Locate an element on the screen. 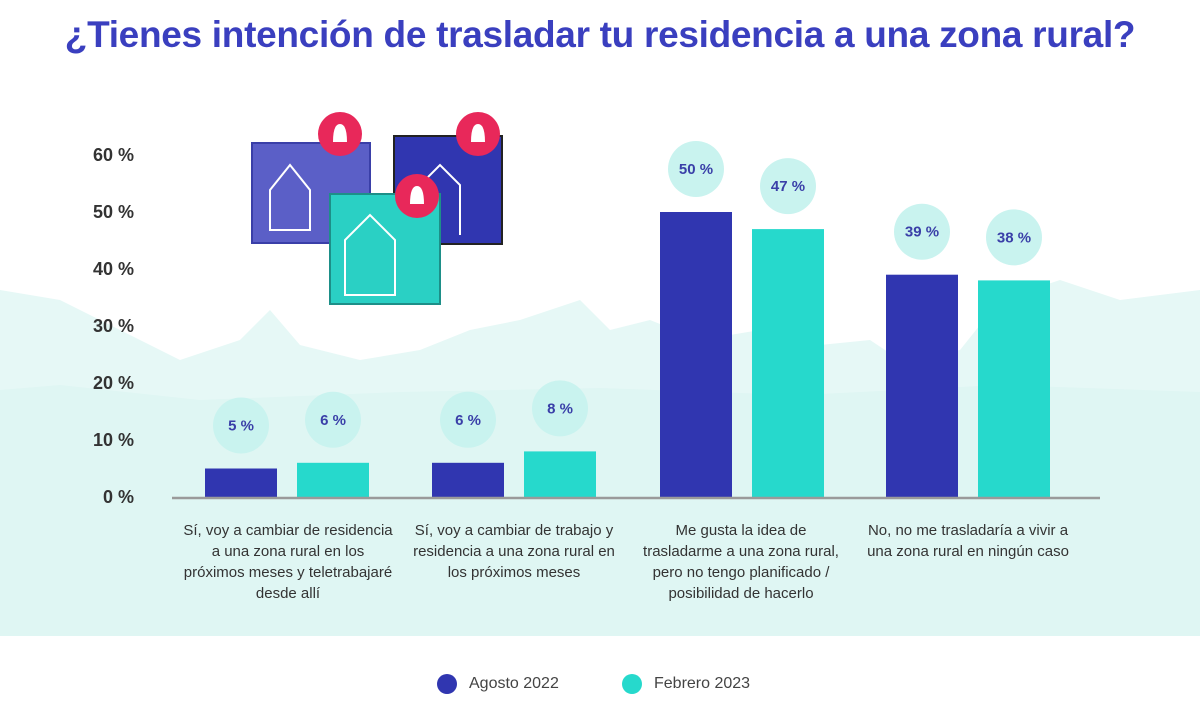 Image resolution: width=1200 pixels, height=716 pixels. data-label: 5 % is located at coordinates (241, 426).